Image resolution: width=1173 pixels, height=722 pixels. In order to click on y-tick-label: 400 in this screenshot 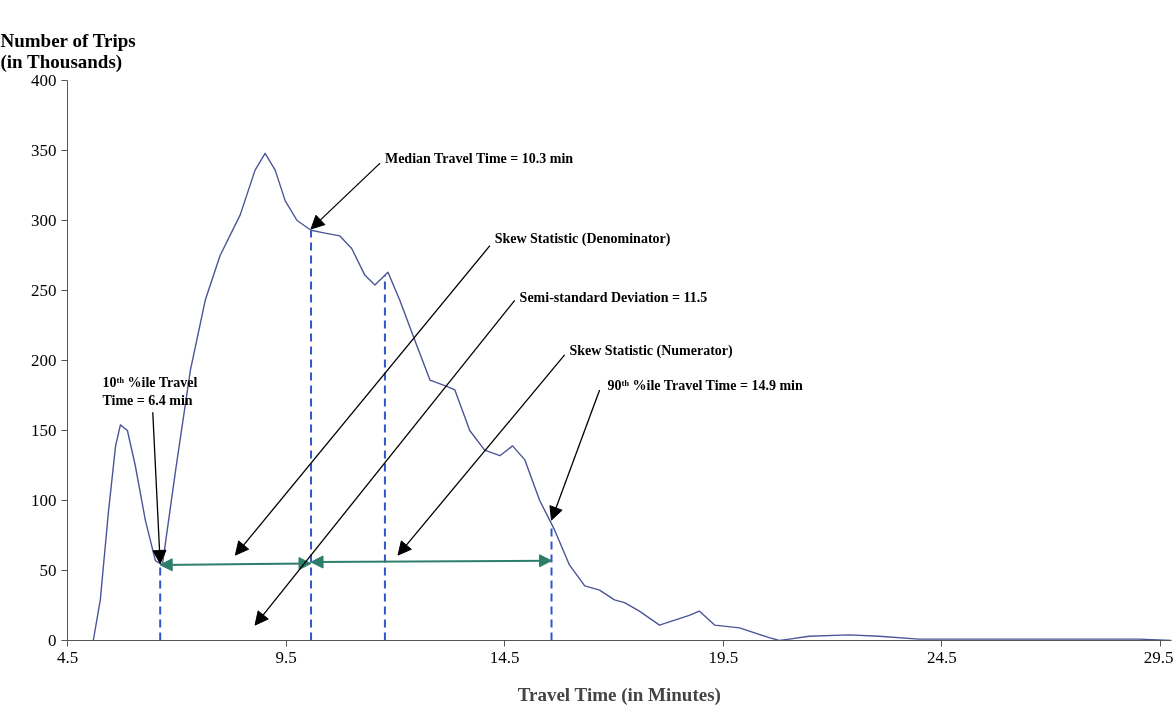, I will do `click(44, 80)`.